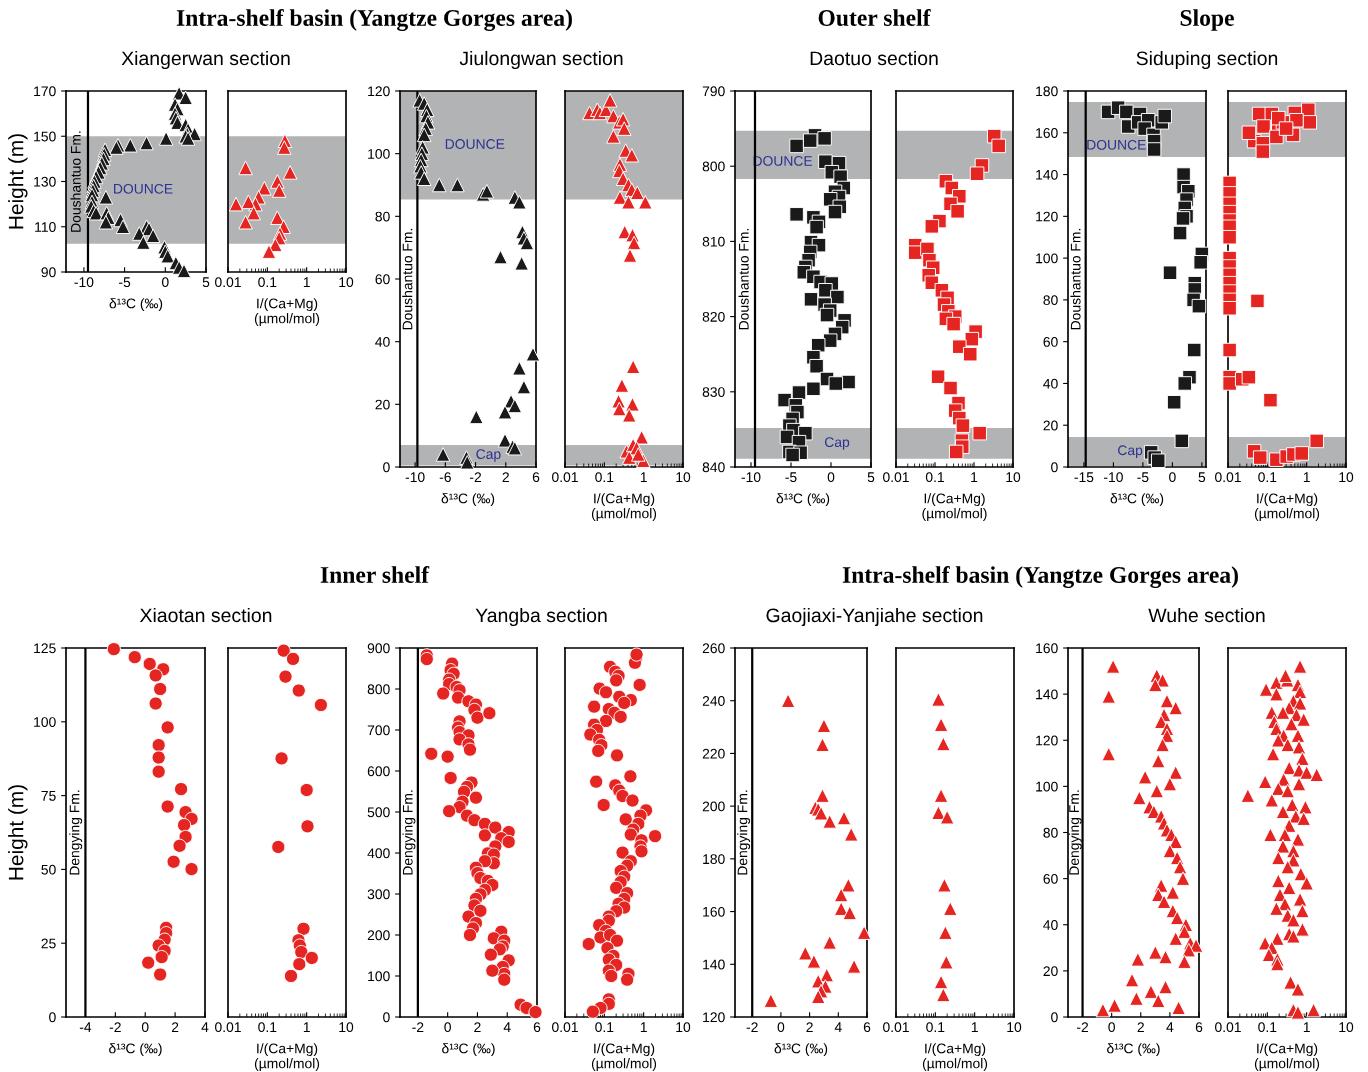  What do you see at coordinates (48, 869) in the screenshot?
I see `y-tick-label: 50` at bounding box center [48, 869].